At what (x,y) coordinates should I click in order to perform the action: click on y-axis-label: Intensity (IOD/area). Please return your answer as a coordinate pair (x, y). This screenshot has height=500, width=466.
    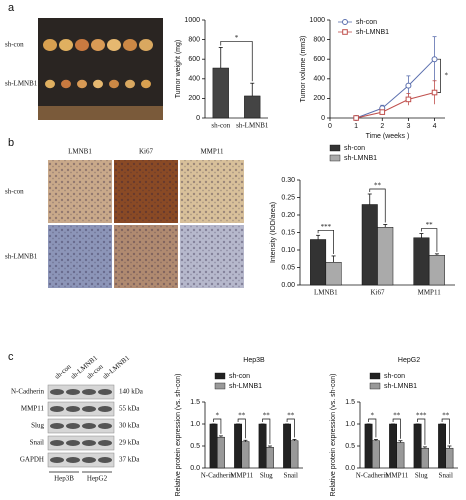
    Looking at the image, I should click on (273, 232).